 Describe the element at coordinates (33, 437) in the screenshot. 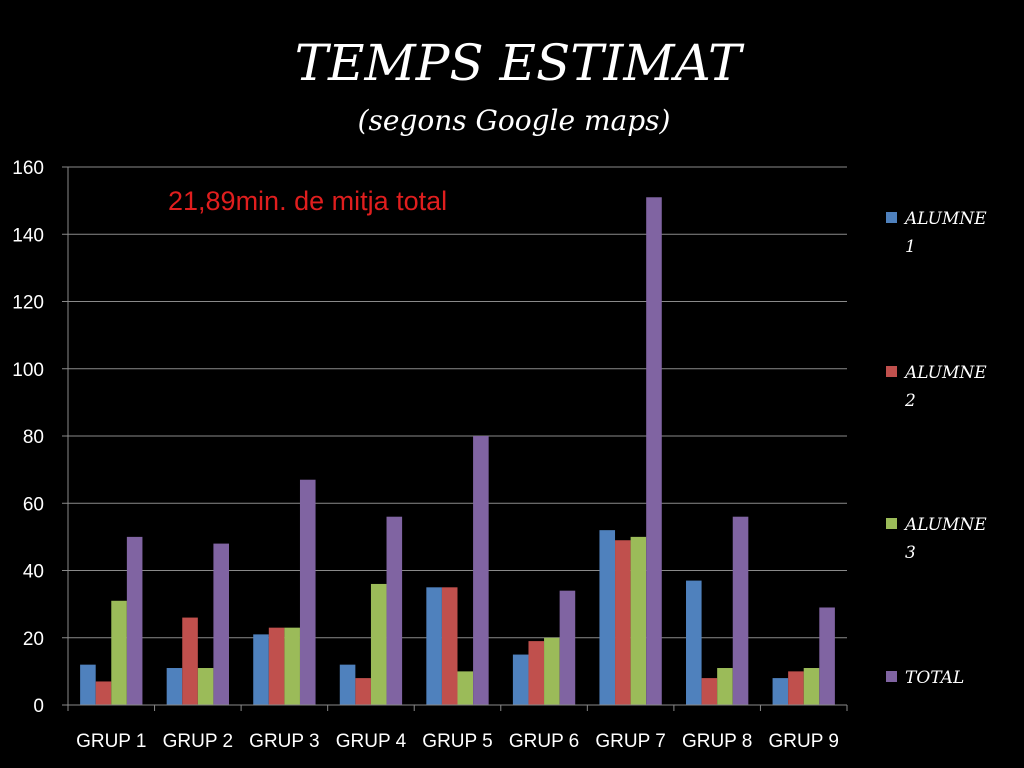

I see `y-tick-label: 80` at that location.